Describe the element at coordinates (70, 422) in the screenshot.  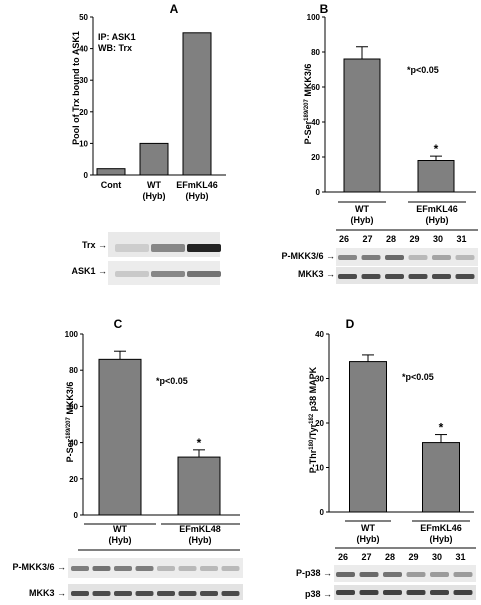
I see `panel-c-ylabel: P-Ser189/207 MKK3/6` at that location.